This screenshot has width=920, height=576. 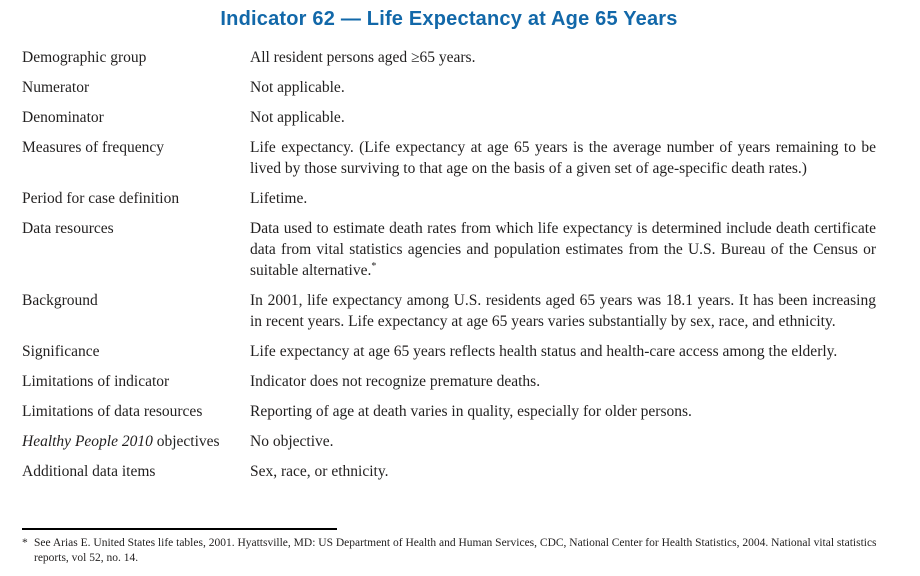 What do you see at coordinates (93, 147) in the screenshot?
I see `row-label: Measures of frequency` at bounding box center [93, 147].